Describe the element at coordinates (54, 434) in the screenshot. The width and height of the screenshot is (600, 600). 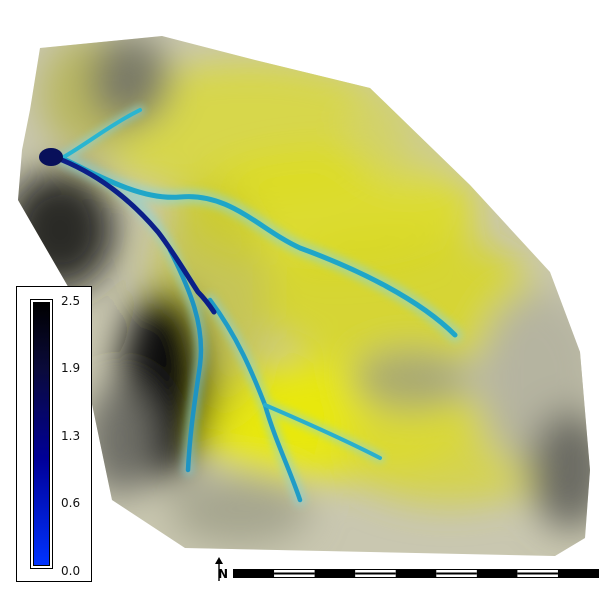
I see `color-legend: 2.5 1.9 1.3 0.6 0.0` at that location.